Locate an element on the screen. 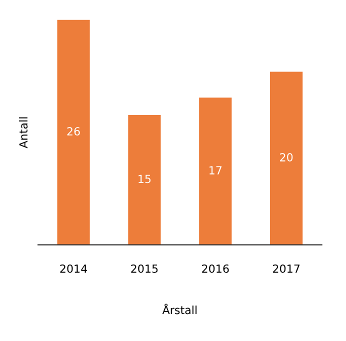 The width and height of the screenshot is (346, 341). x-tick-label: 2016 is located at coordinates (215, 268).